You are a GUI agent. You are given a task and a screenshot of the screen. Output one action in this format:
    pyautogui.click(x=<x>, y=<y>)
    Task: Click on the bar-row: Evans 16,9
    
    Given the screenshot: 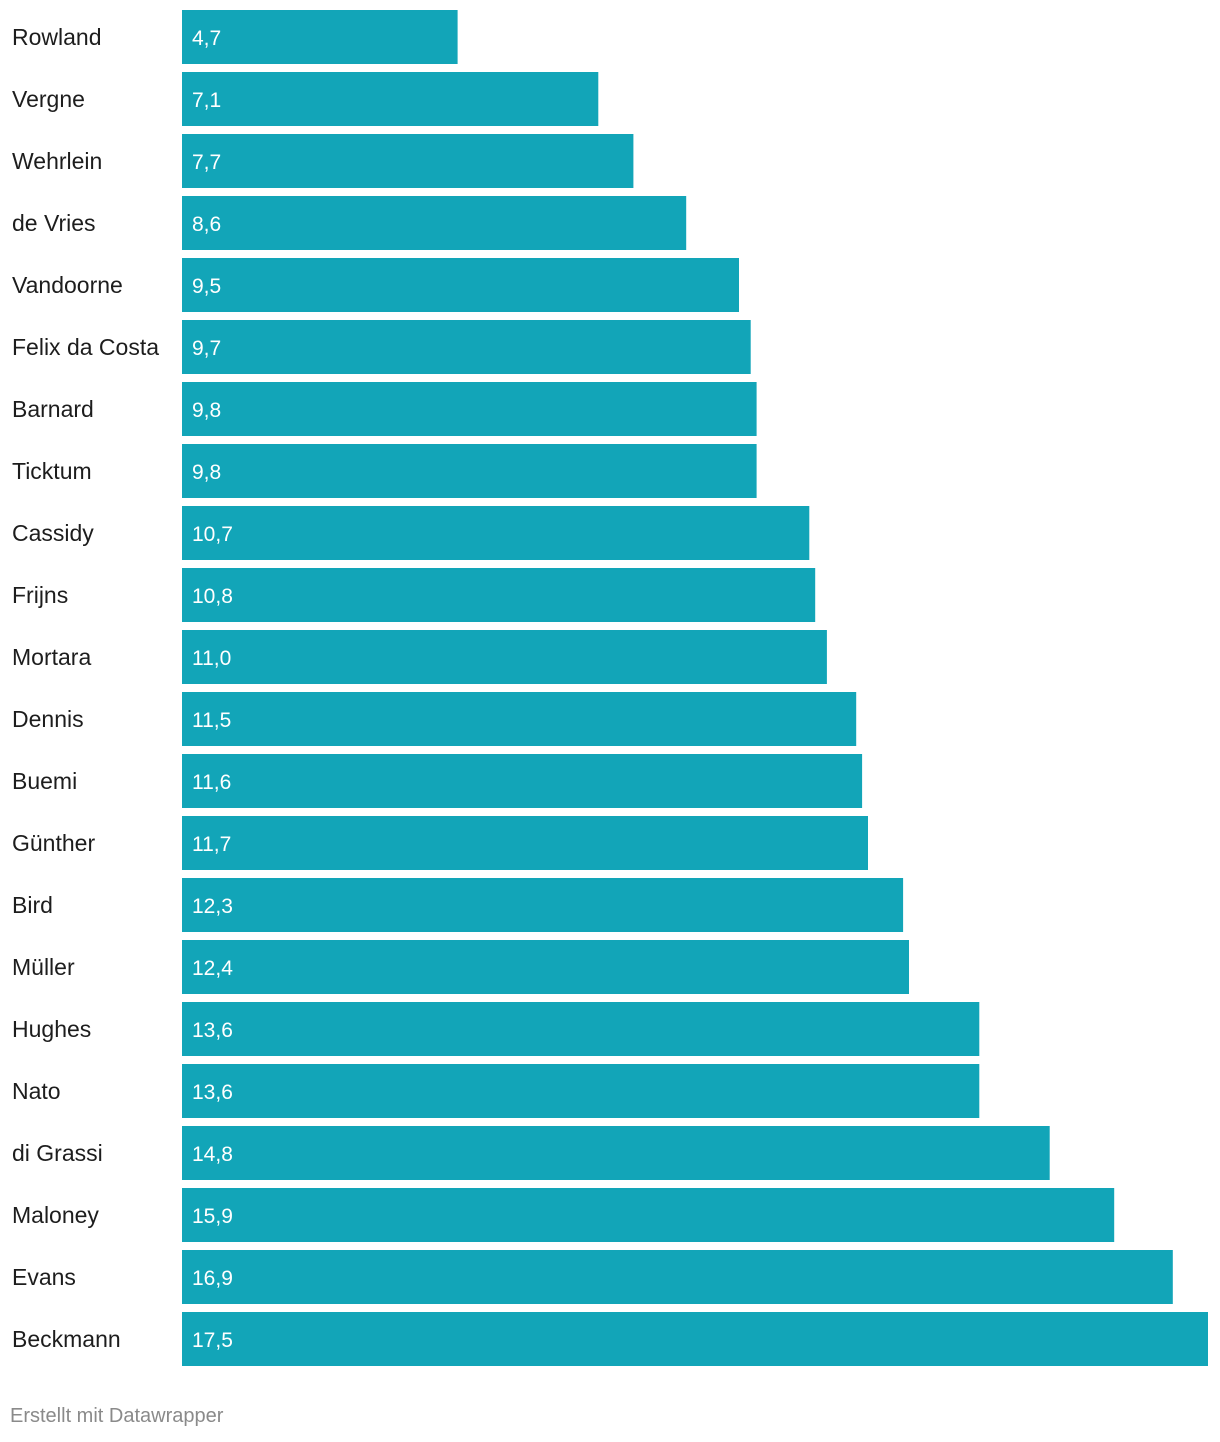 What is the action you would take?
    pyautogui.click(x=592, y=1277)
    